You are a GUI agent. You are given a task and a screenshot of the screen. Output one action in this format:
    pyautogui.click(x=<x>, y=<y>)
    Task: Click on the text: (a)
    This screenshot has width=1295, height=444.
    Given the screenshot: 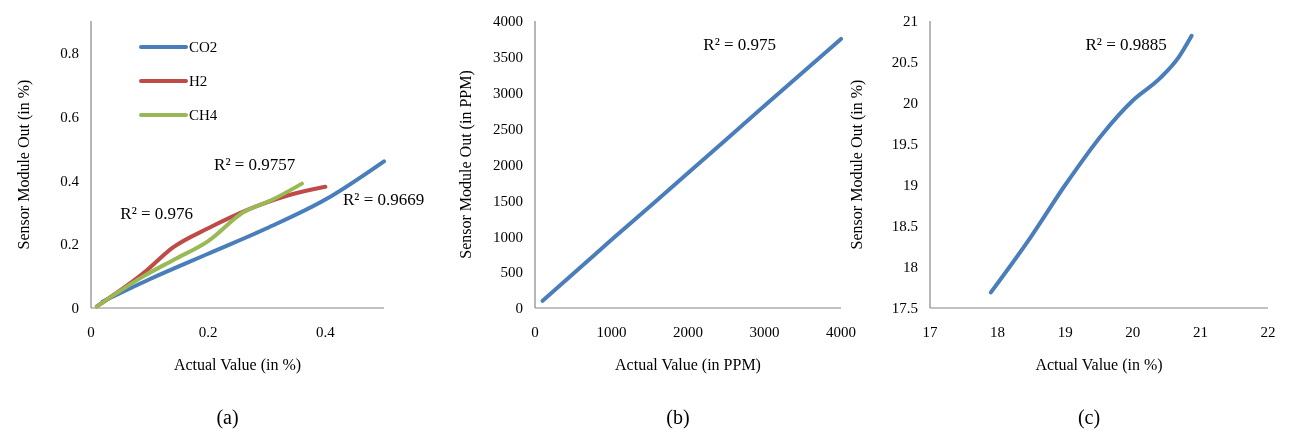 What is the action you would take?
    pyautogui.click(x=227, y=417)
    